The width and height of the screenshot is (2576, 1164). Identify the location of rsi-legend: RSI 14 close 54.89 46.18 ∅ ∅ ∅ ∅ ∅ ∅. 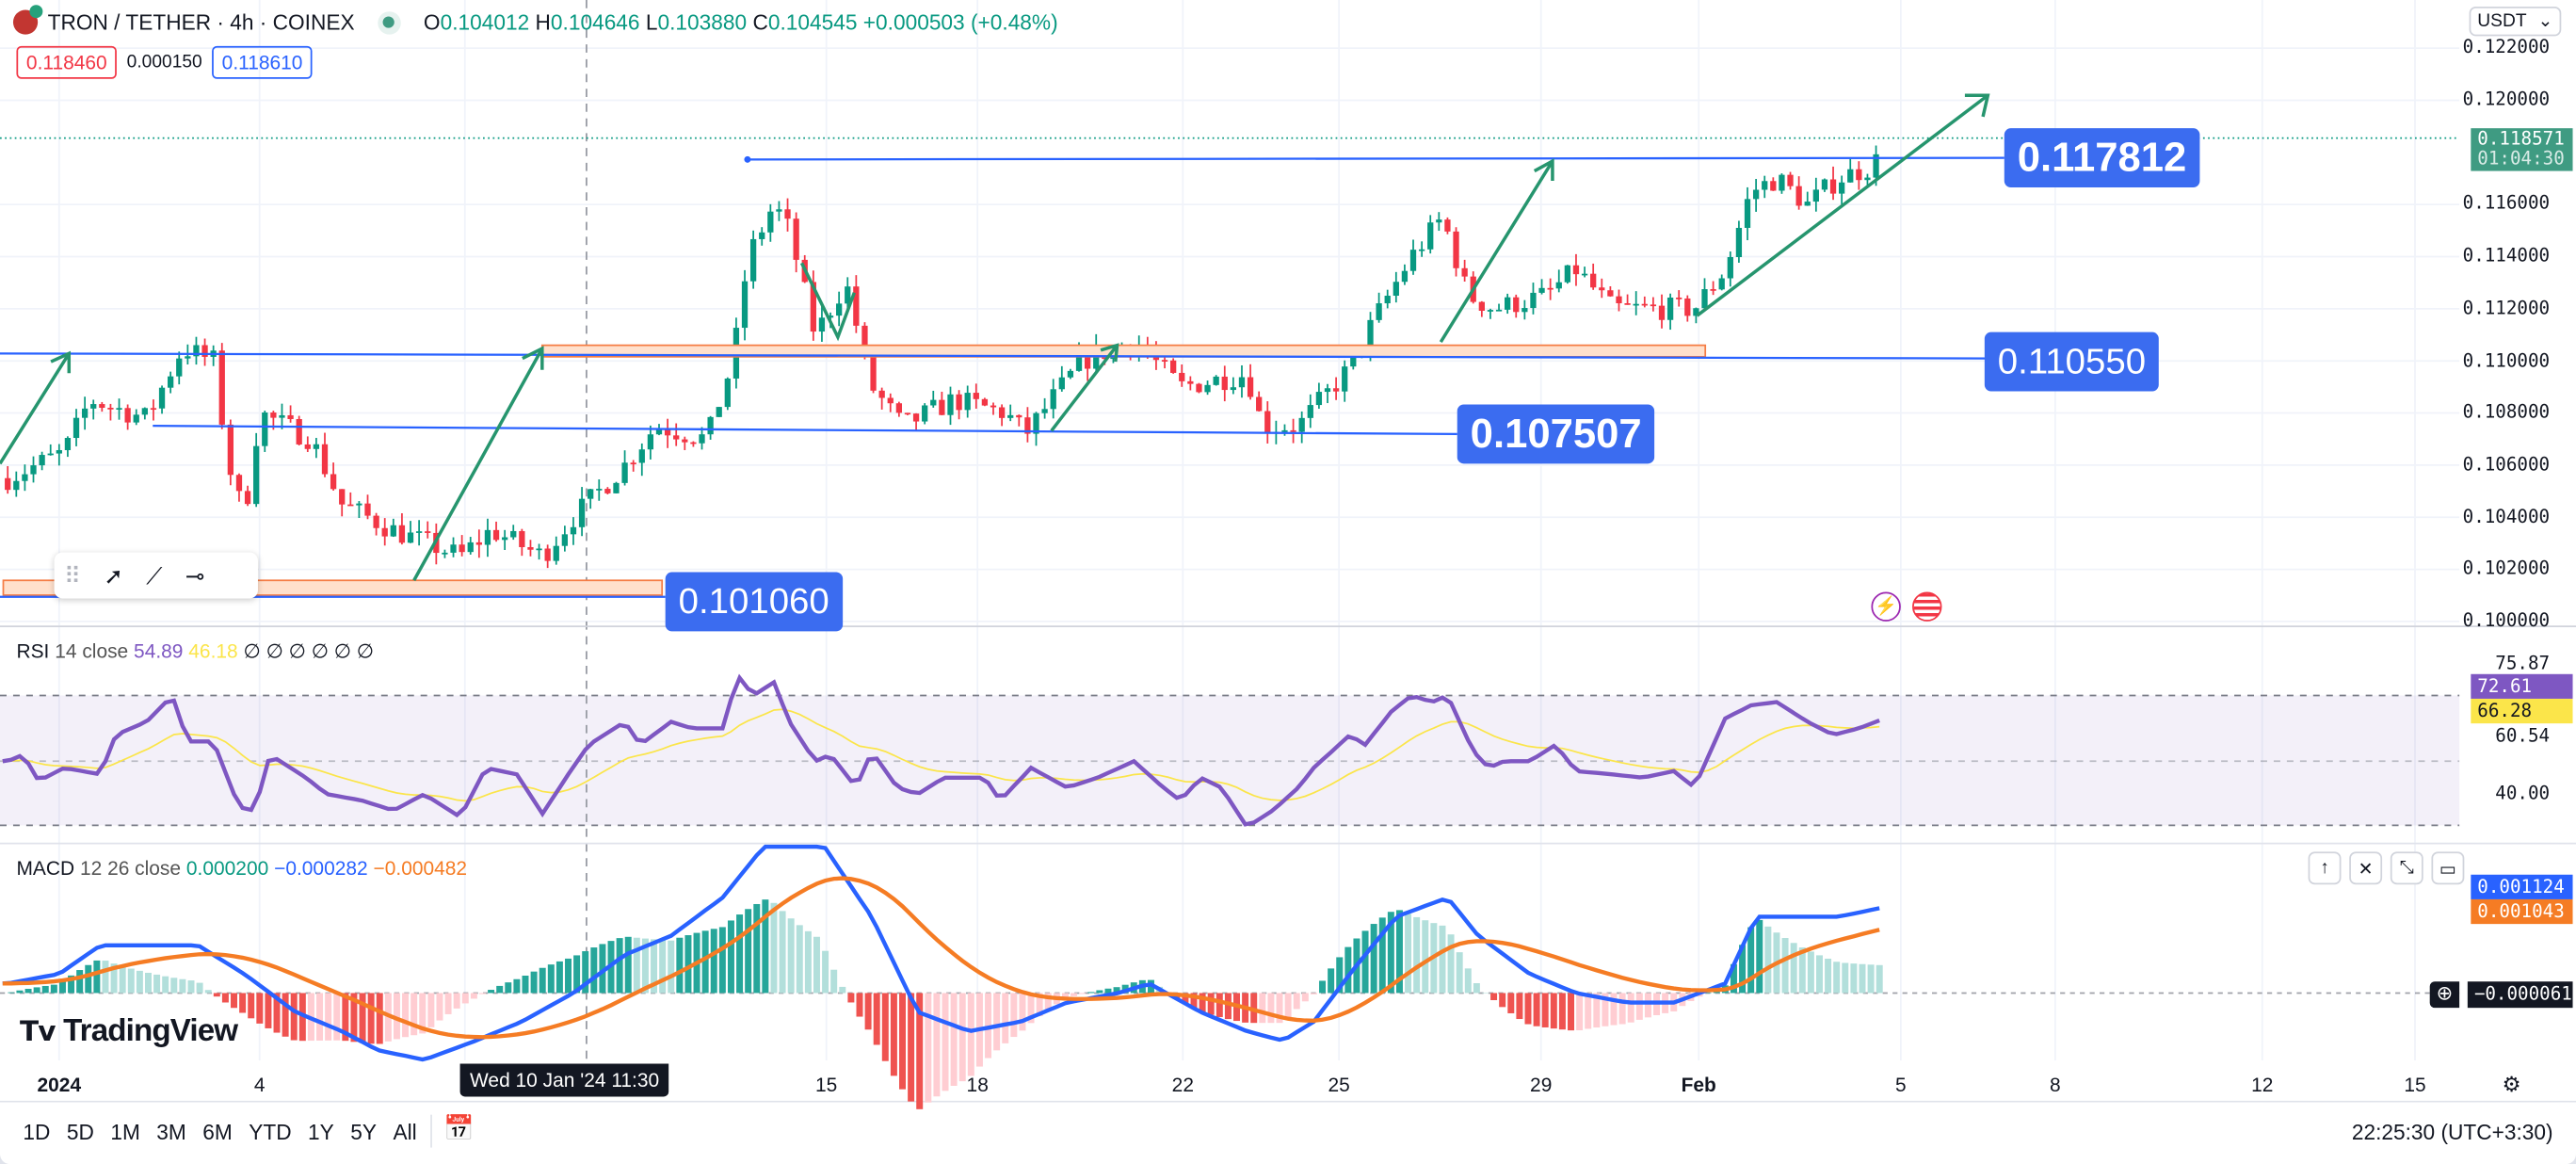
(195, 651).